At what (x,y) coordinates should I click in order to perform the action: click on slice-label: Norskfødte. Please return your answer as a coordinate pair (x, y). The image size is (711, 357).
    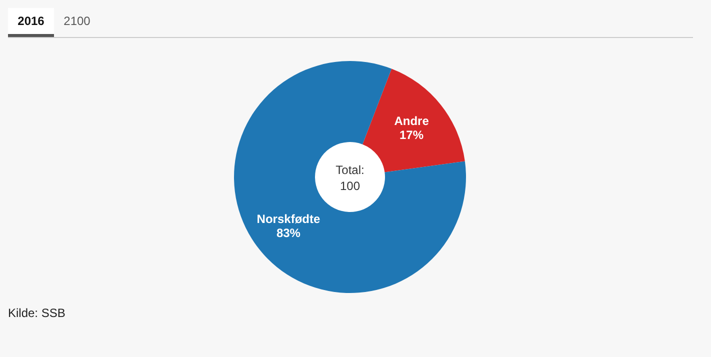
    Looking at the image, I should click on (288, 219).